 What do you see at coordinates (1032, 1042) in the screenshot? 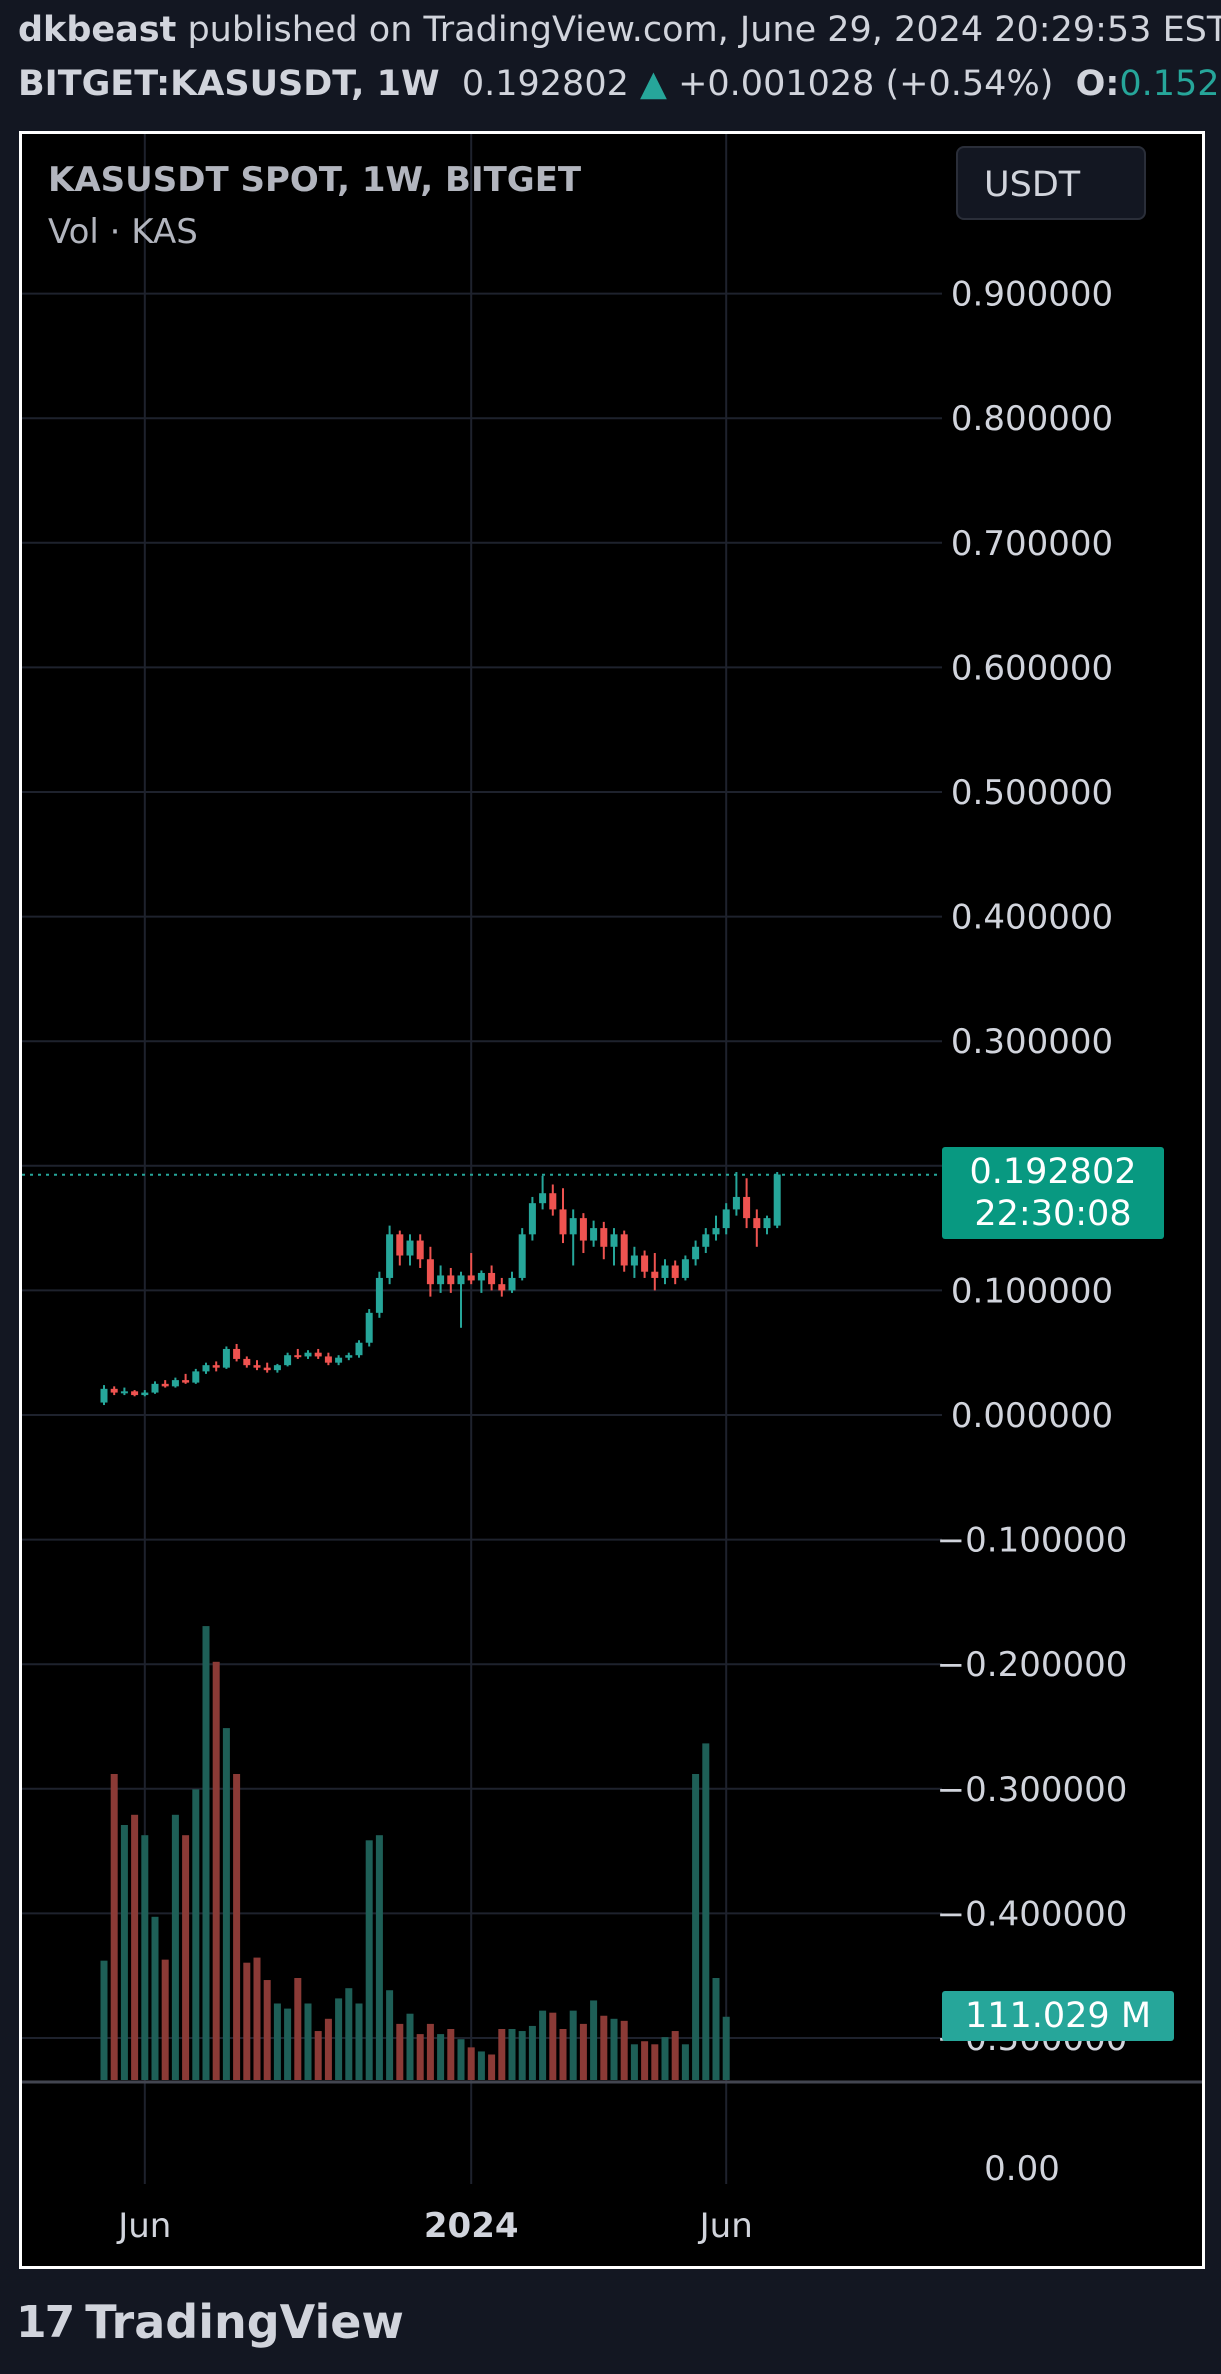
I see `price-tick-label: 0.300000` at bounding box center [1032, 1042].